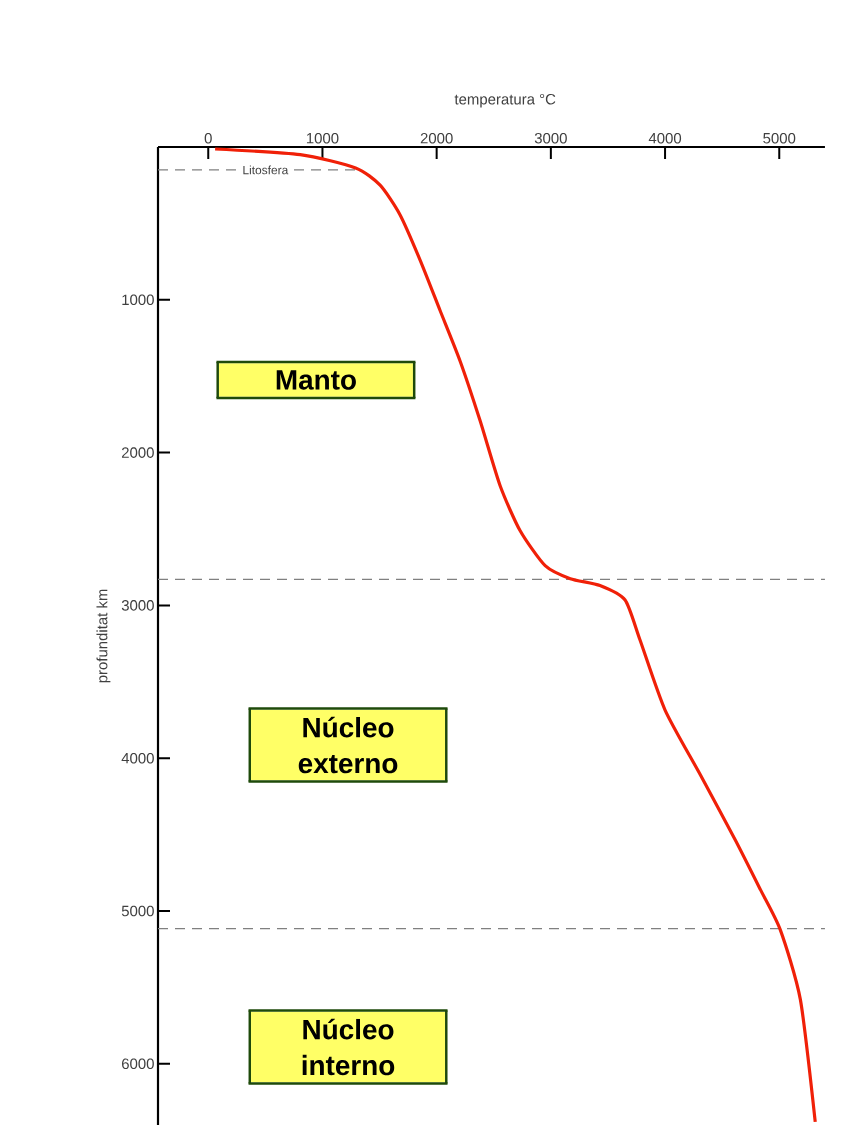  I want to click on ref-line-label: Litosfera, so click(266, 170).